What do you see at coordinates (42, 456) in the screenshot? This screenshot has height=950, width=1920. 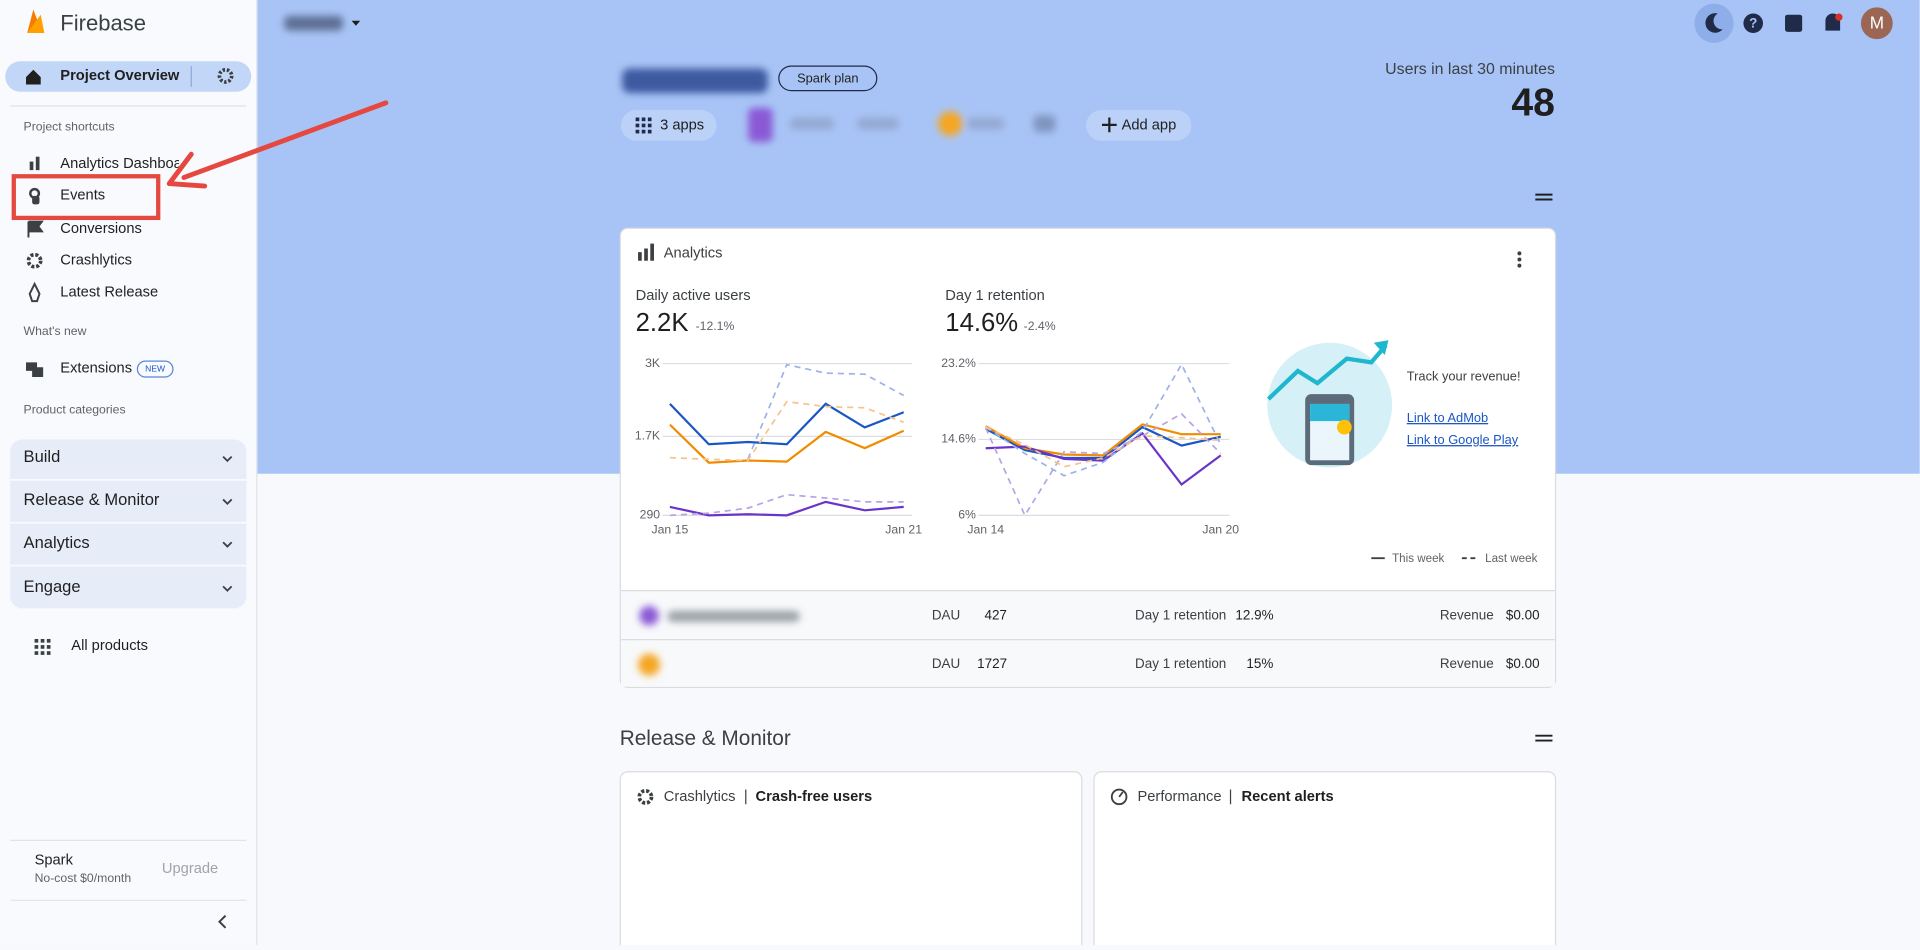 I see `category: Build` at bounding box center [42, 456].